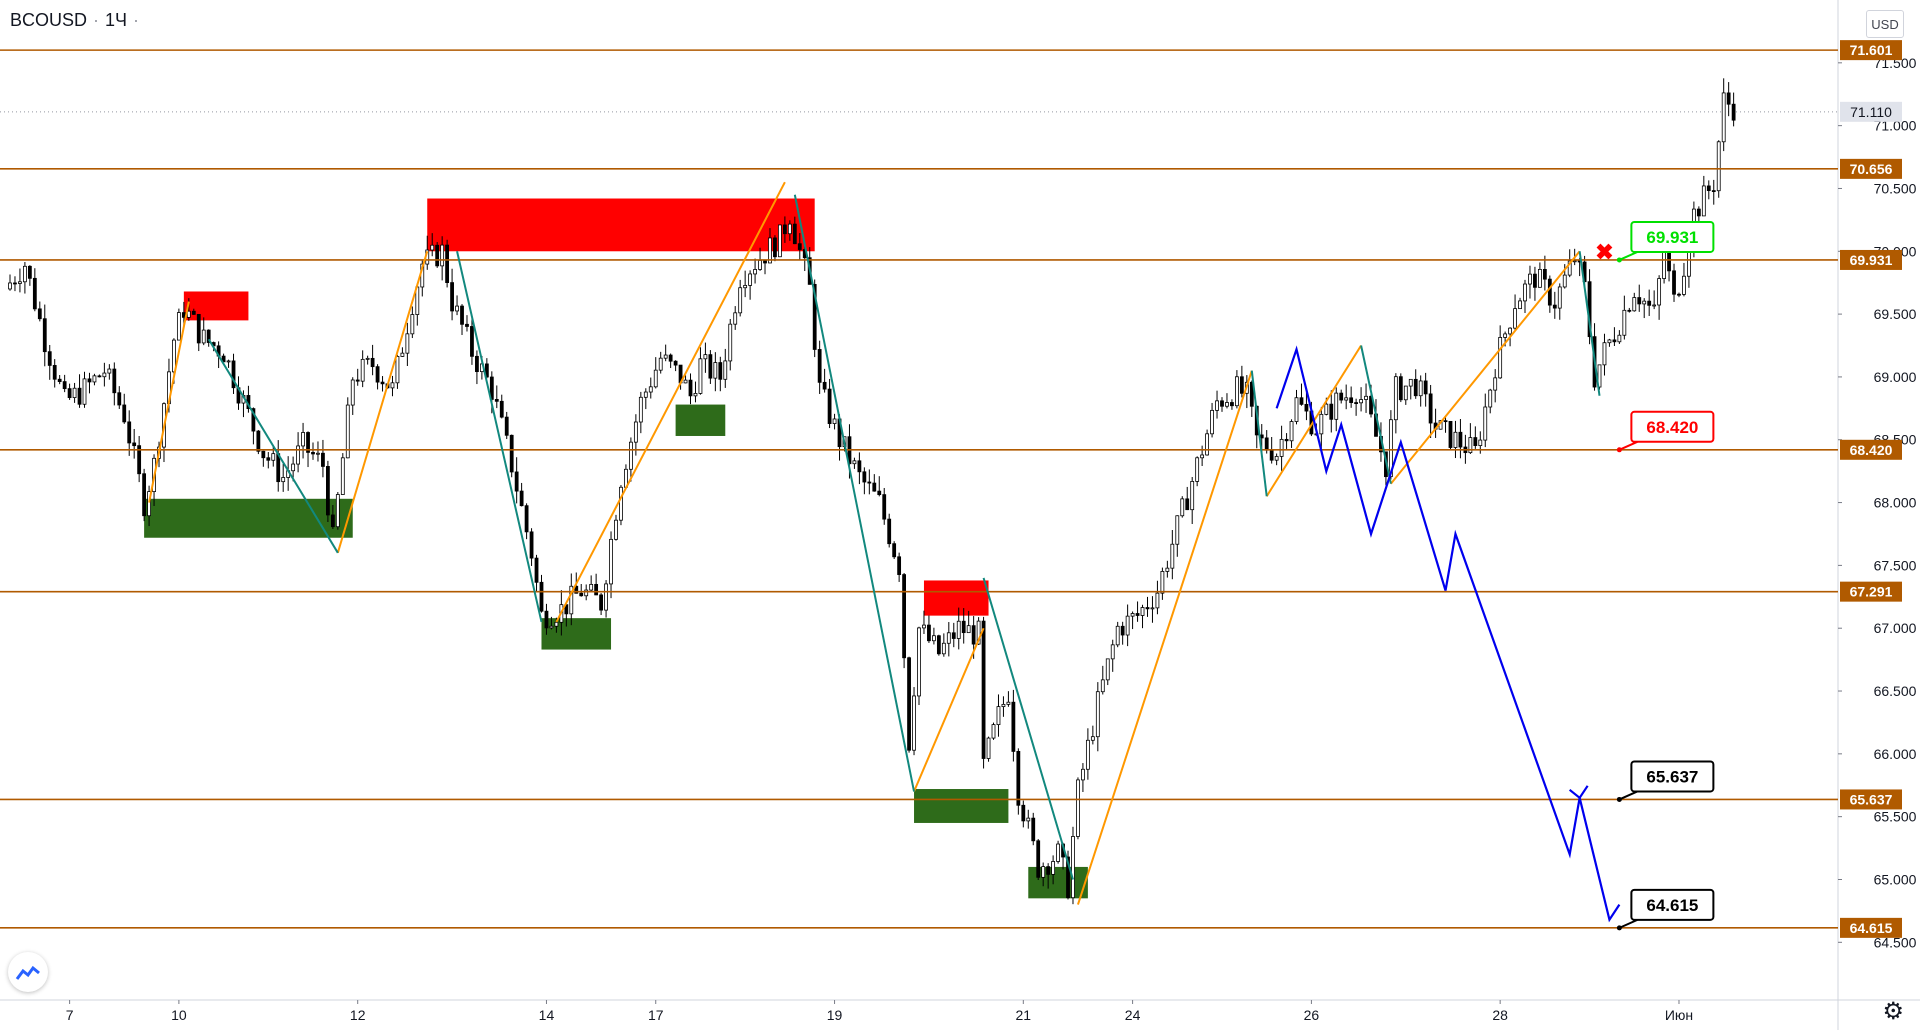 The width and height of the screenshot is (1920, 1030). I want to click on callout-anchor-dot, so click(1619, 799).